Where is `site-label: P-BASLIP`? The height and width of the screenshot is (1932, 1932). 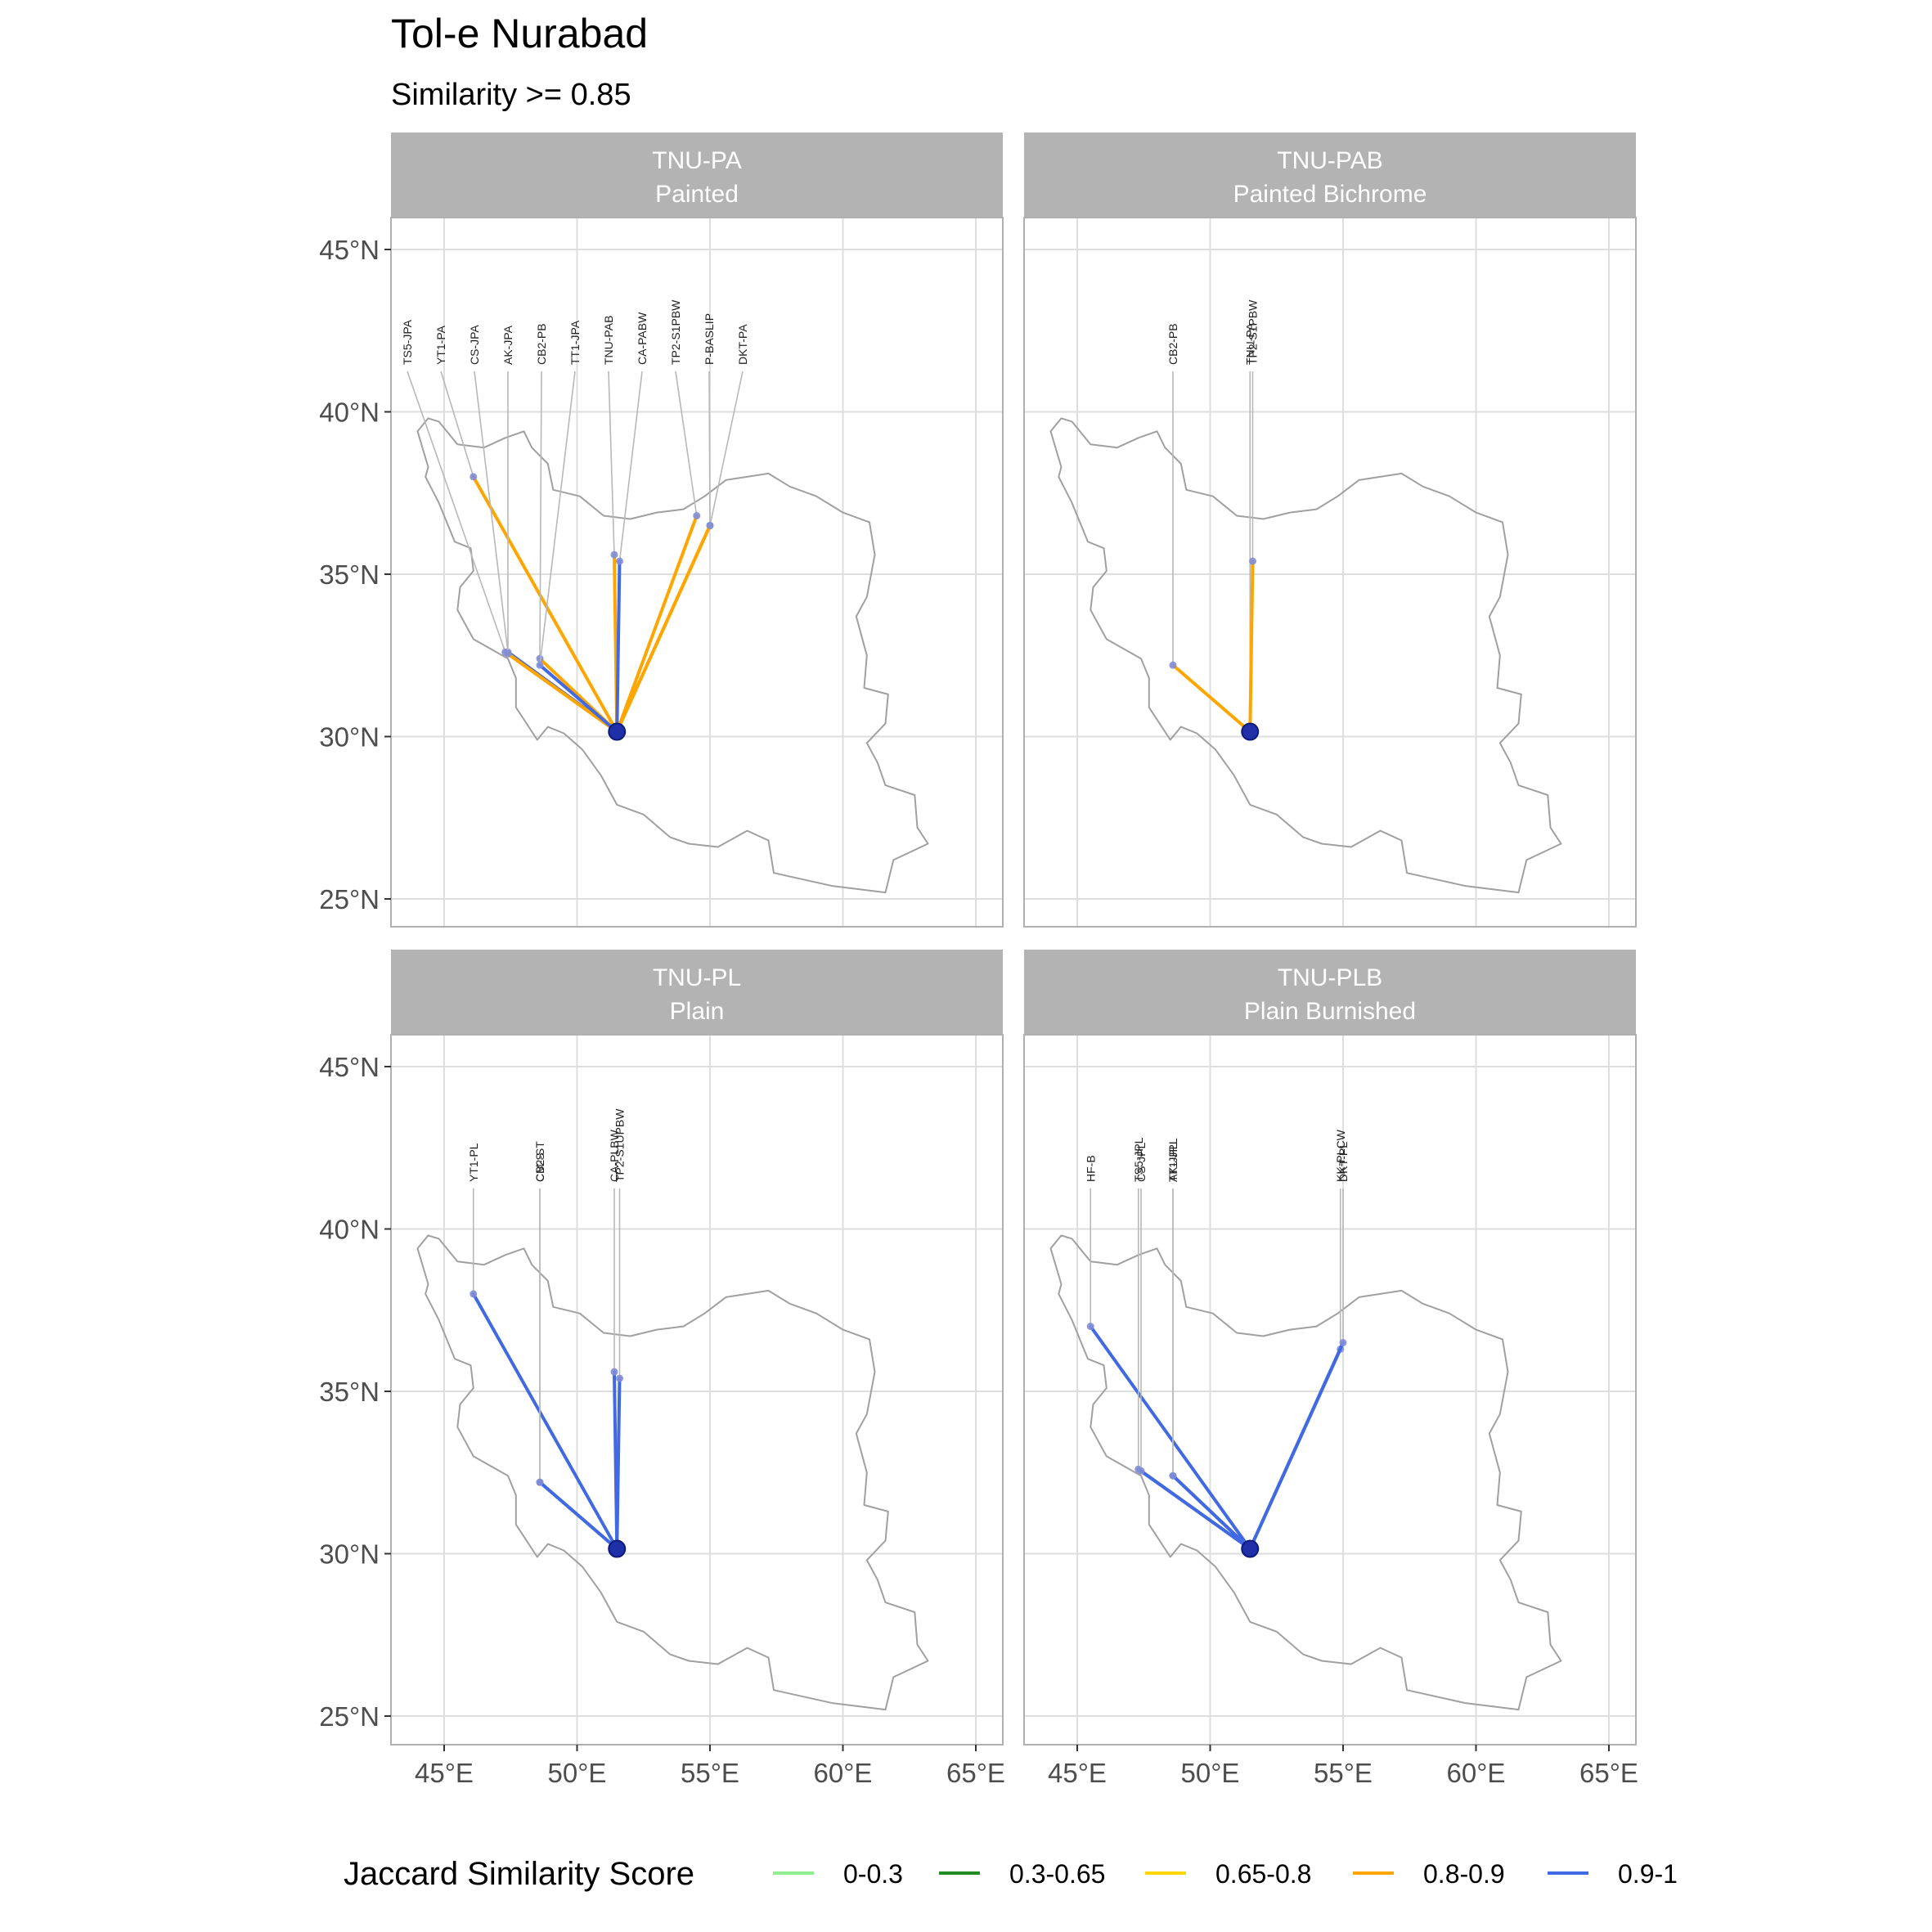 site-label: P-BASLIP is located at coordinates (710, 339).